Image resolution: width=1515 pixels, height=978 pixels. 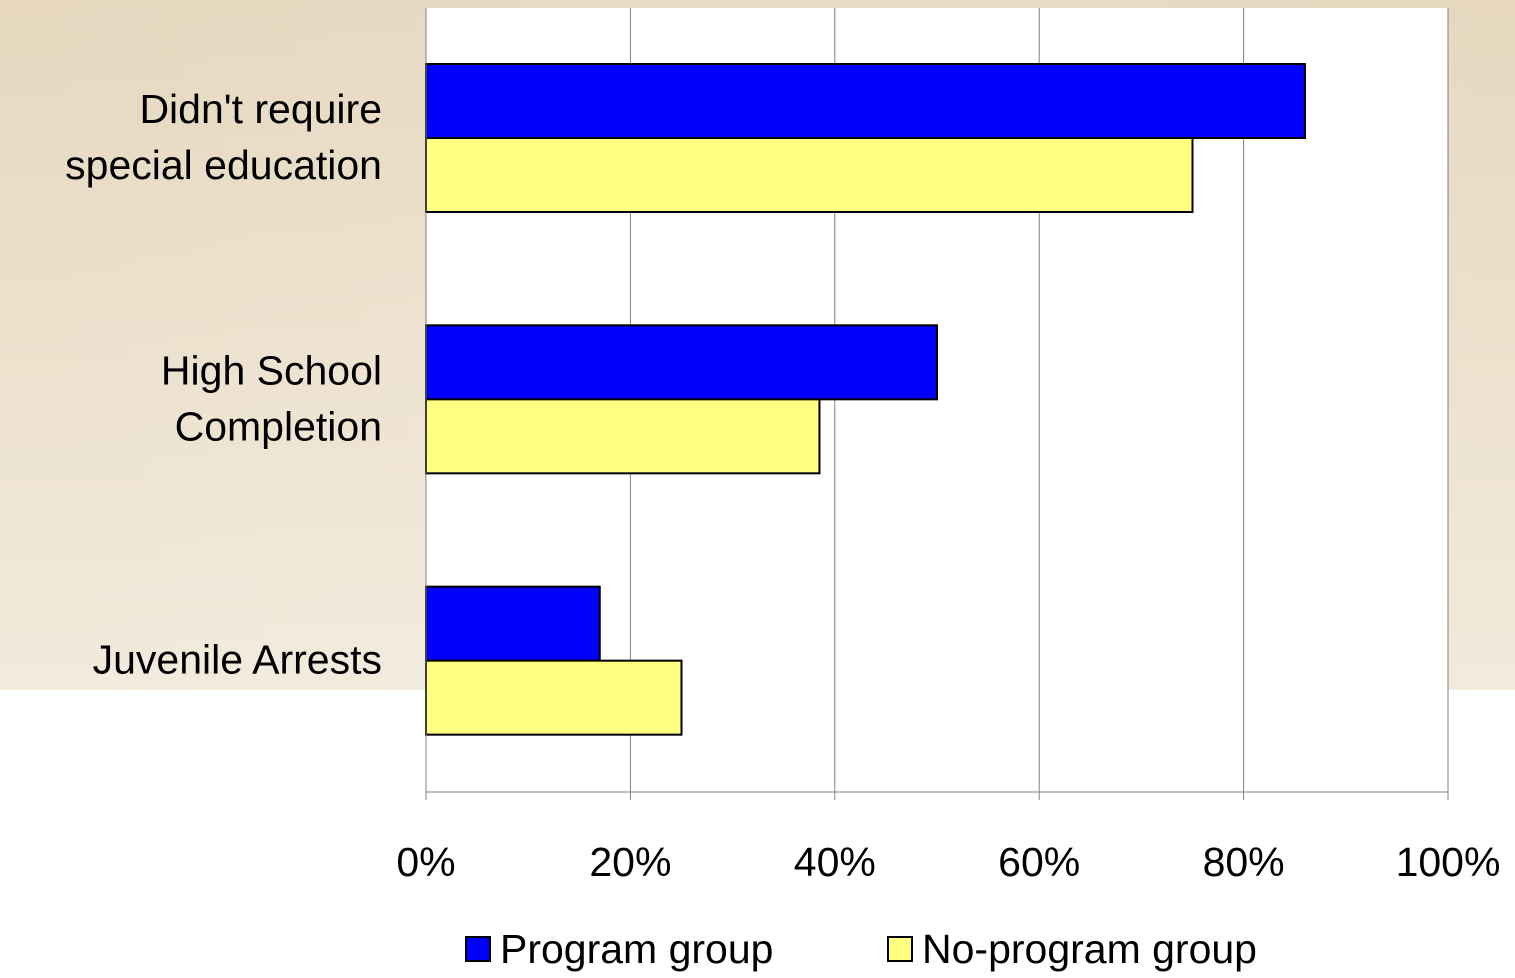 I want to click on x-axis-ticks: 0% 20% 40% 60% 80% 100%, so click(x=948, y=838).